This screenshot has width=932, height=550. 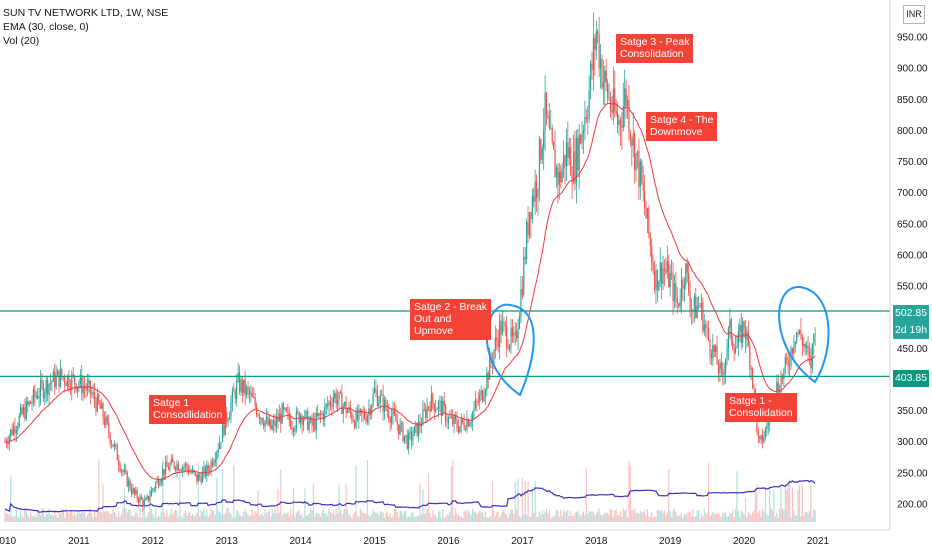 What do you see at coordinates (818, 541) in the screenshot?
I see `x-tick-label: 2021` at bounding box center [818, 541].